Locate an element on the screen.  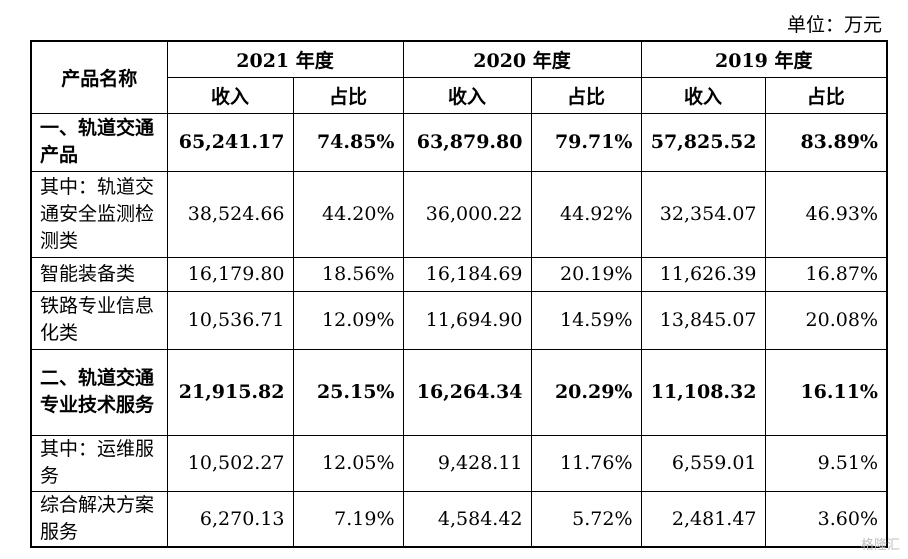
product-name-cell: 一、轨道交通产品 is located at coordinates (99, 142).